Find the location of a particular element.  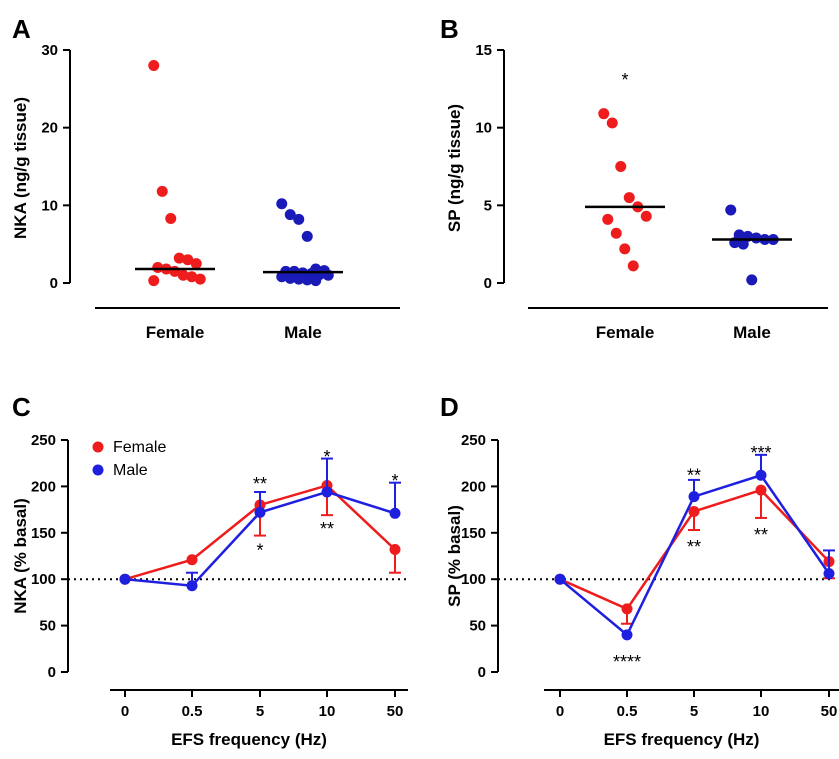

panel-letter: C is located at coordinates (21, 407).